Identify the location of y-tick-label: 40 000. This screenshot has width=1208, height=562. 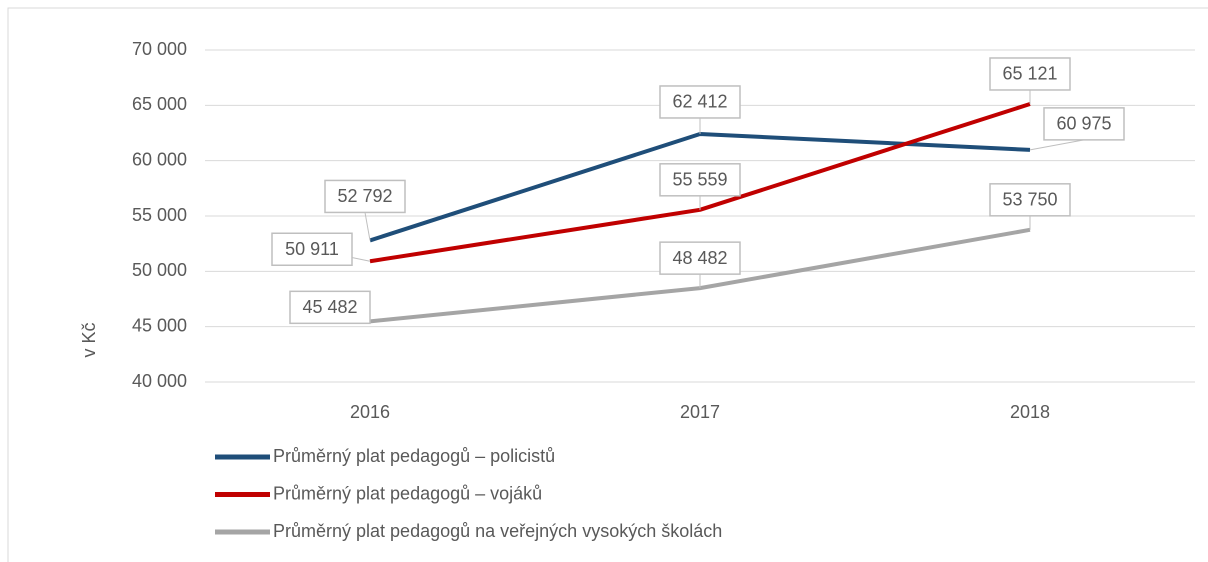
(159, 381).